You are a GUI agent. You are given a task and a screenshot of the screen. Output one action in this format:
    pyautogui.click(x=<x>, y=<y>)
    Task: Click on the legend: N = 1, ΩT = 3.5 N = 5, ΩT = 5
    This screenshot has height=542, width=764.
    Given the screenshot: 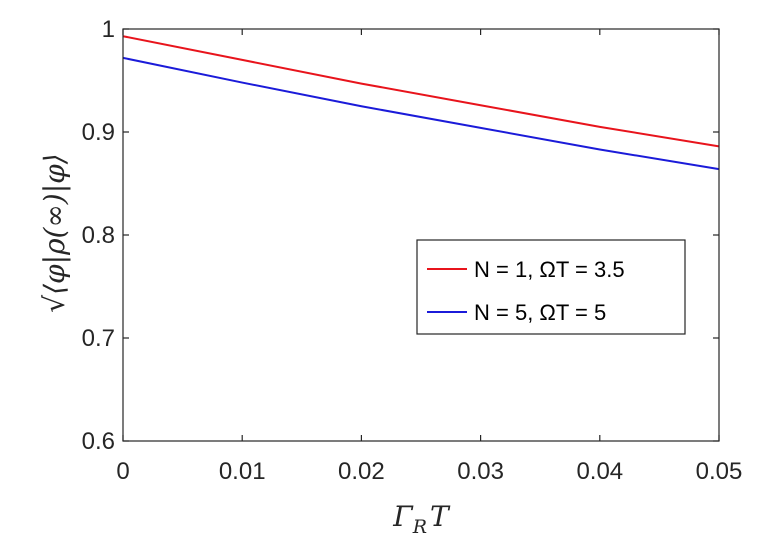 What is the action you would take?
    pyautogui.click(x=551, y=287)
    